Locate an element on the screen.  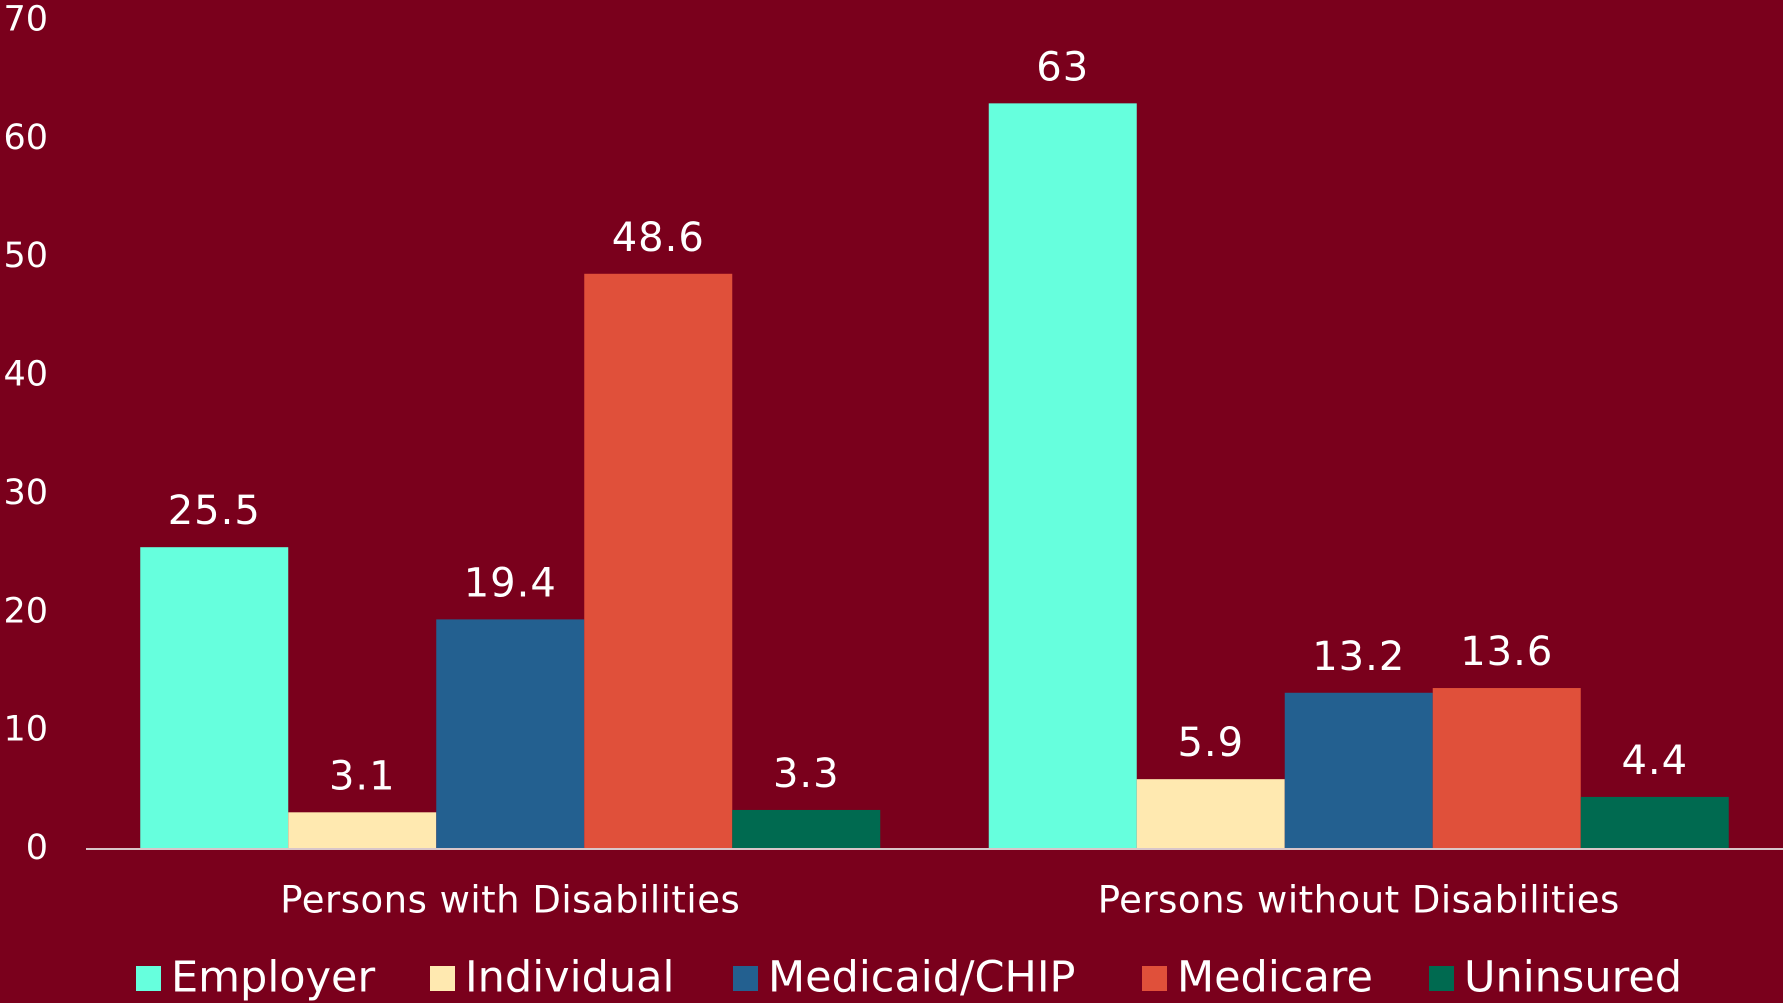
value-label: 48.6 is located at coordinates (658, 238).